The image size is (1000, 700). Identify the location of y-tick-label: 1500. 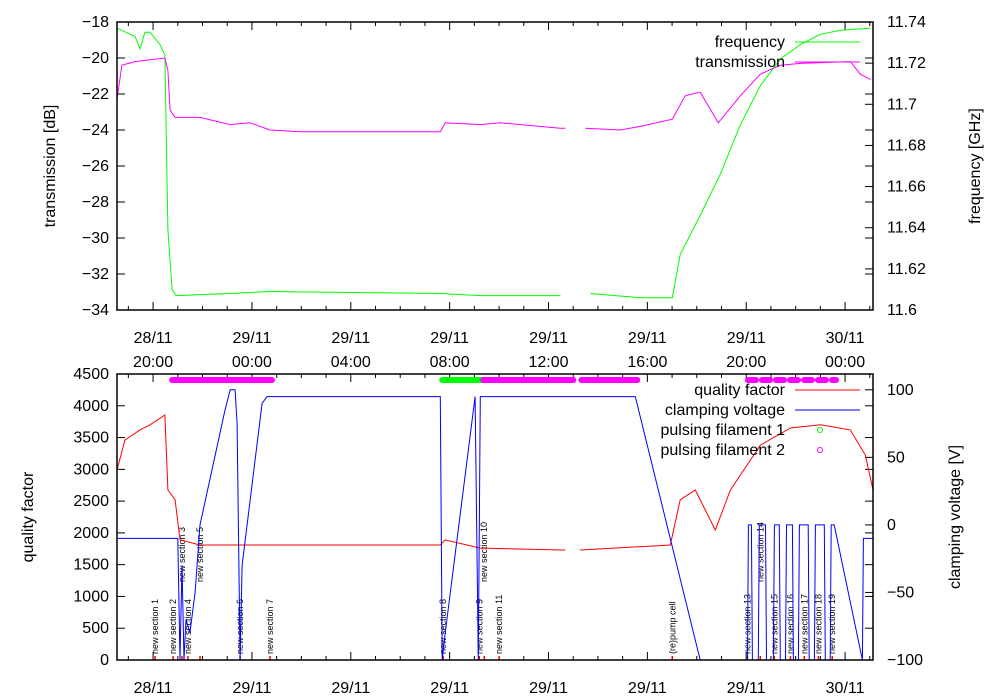
(91, 565).